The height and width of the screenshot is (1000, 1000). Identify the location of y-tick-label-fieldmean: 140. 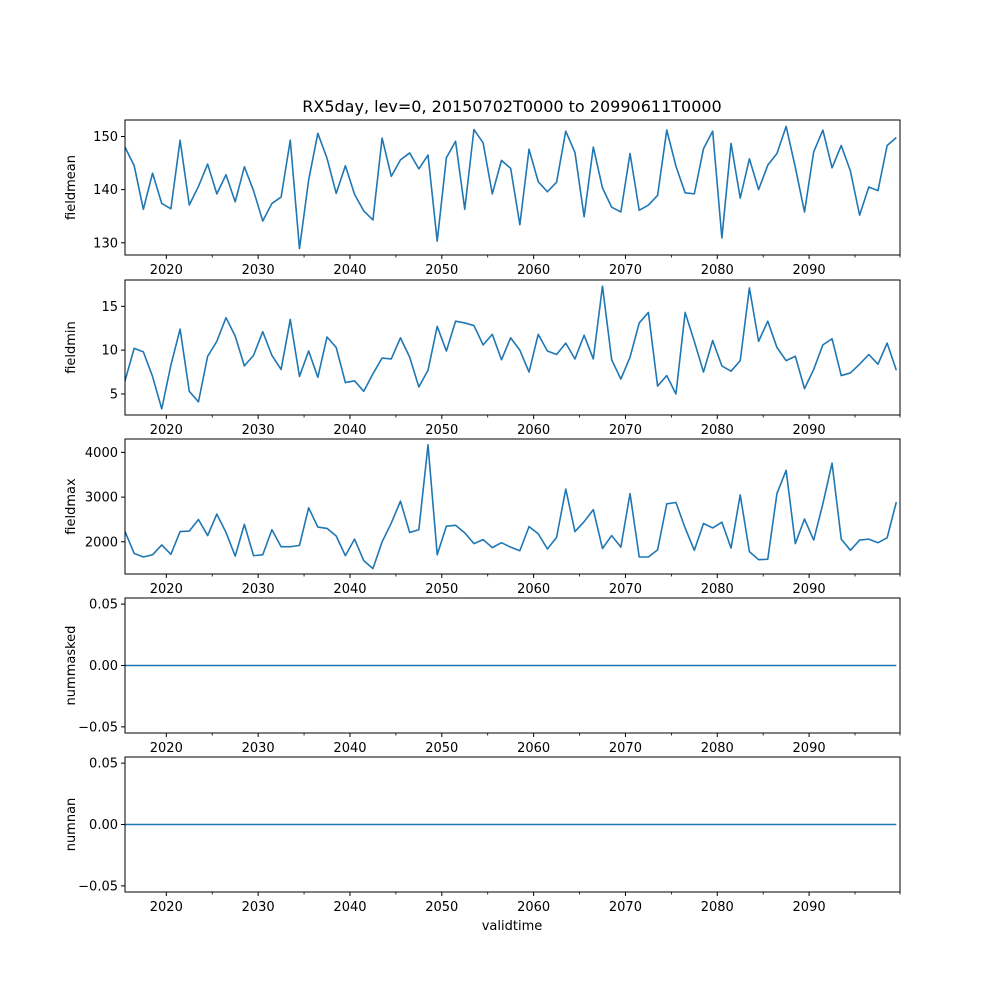
(105, 190).